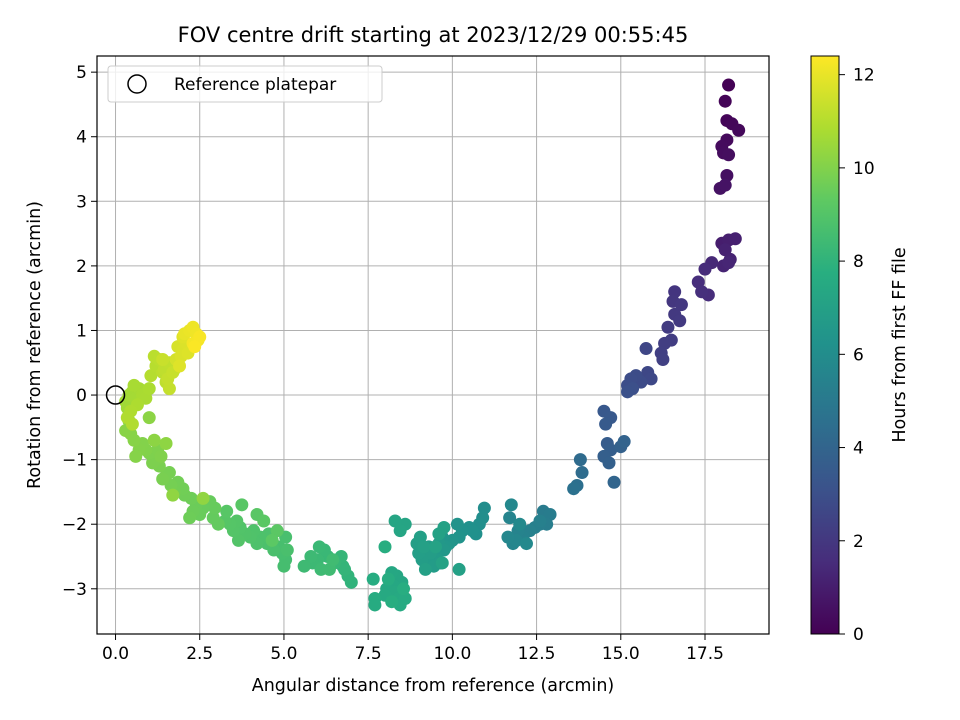  What do you see at coordinates (81, 202) in the screenshot?
I see `y-tick-label: 3` at bounding box center [81, 202].